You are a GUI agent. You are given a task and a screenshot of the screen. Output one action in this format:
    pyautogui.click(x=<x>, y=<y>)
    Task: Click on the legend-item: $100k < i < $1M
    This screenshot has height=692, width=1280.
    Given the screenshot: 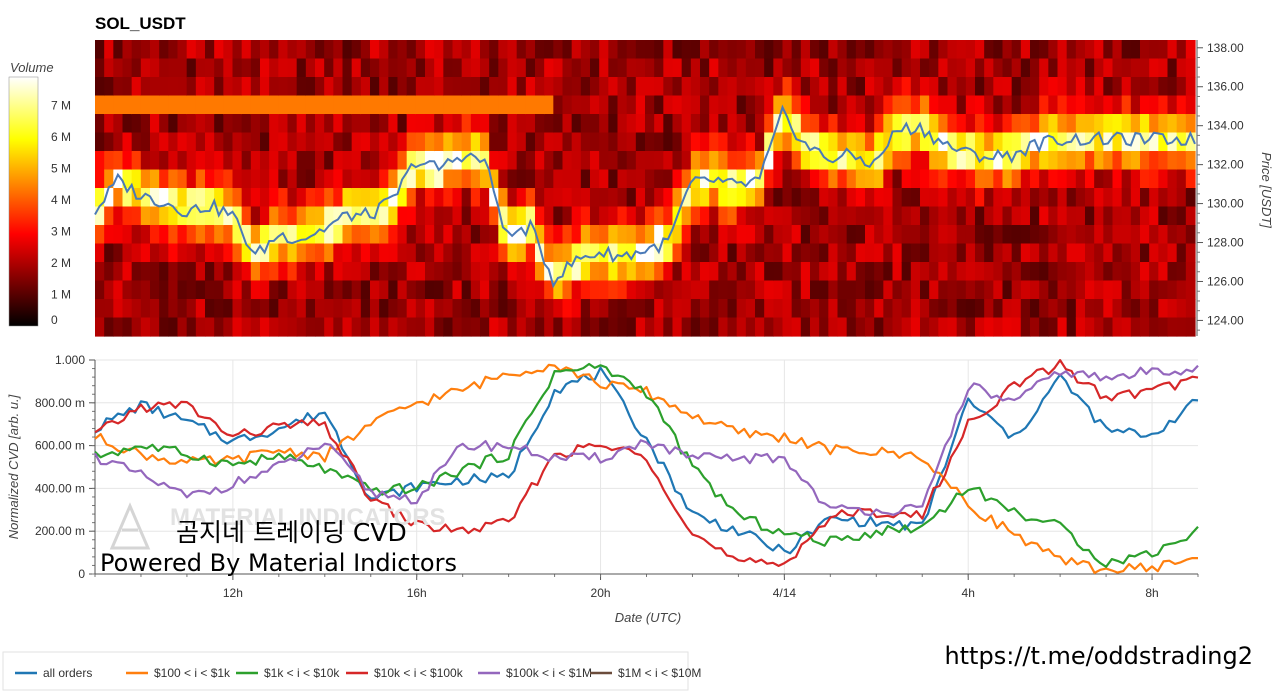 What is the action you would take?
    pyautogui.click(x=535, y=673)
    